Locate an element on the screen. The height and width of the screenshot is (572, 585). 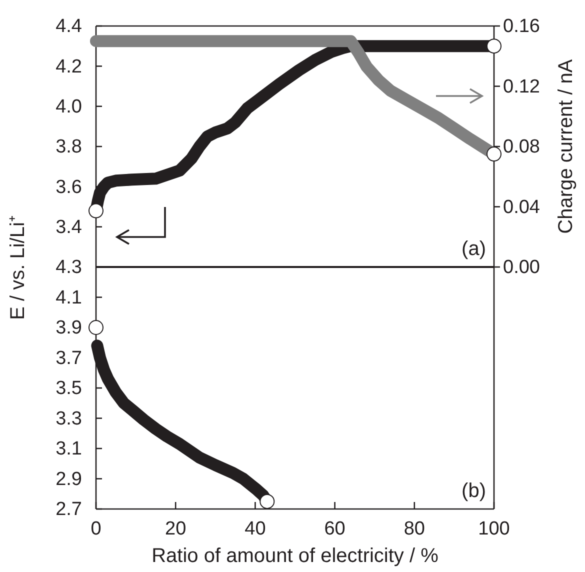
y-tick-label: 4.0 is located at coordinates (69, 107).